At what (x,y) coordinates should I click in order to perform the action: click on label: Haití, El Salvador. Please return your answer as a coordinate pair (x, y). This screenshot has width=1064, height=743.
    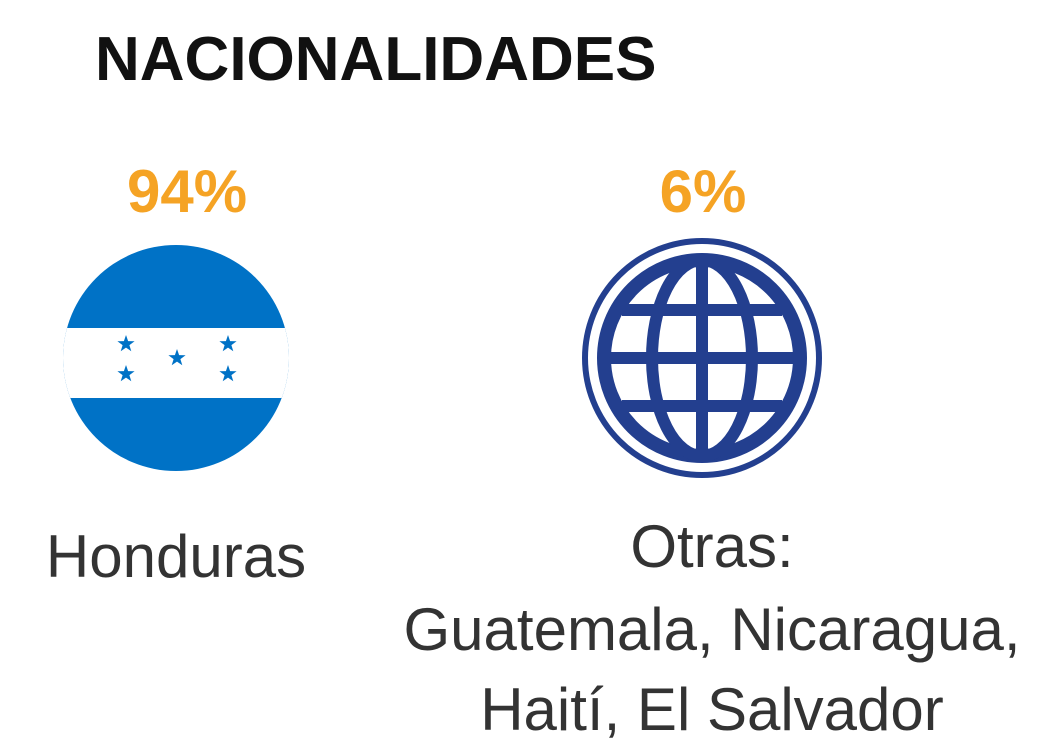
    Looking at the image, I should click on (712, 709).